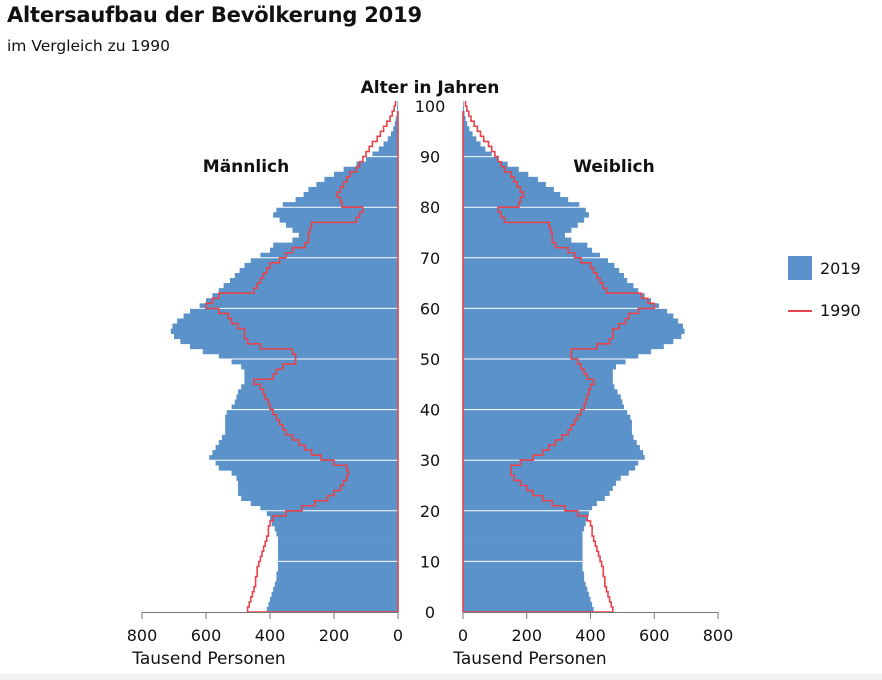 The width and height of the screenshot is (882, 680). I want to click on x-tick-label-right: 800, so click(718, 635).